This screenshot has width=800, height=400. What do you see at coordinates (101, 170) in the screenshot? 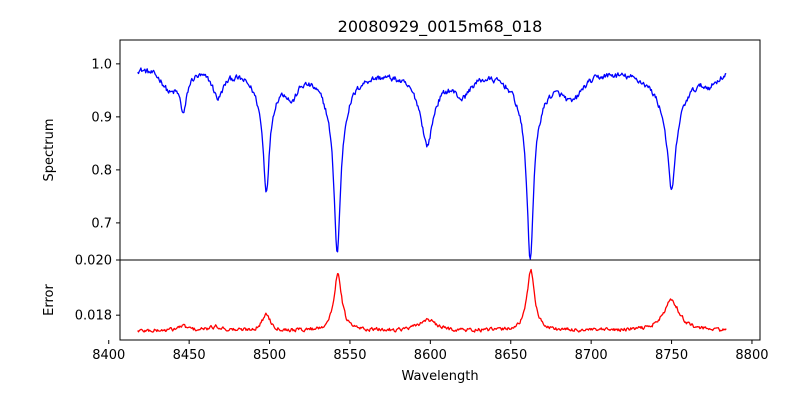
I see `spectrum-y-tick-label: 0.8` at bounding box center [101, 170].